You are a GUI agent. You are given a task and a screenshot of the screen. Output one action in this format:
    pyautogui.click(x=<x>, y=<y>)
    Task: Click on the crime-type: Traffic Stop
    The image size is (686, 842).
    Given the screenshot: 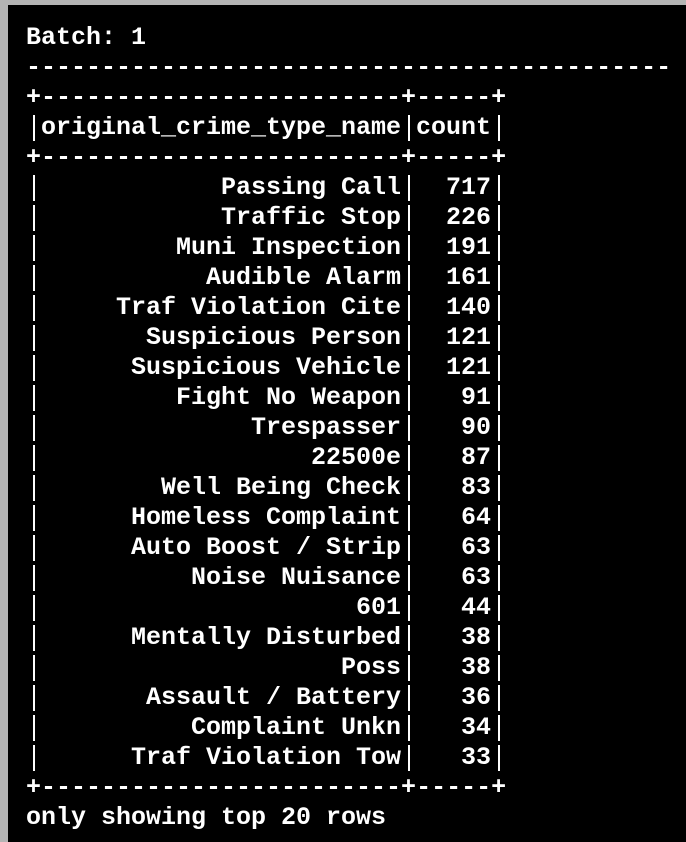 What is the action you would take?
    pyautogui.click(x=310, y=217)
    